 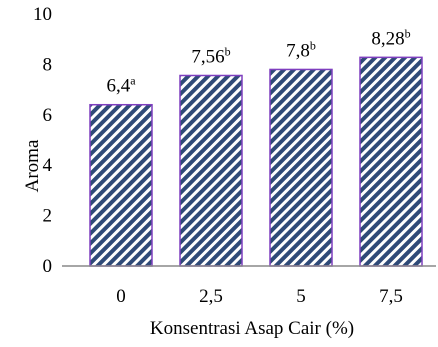 What do you see at coordinates (121, 296) in the screenshot?
I see `x-tick-label: 0` at bounding box center [121, 296].